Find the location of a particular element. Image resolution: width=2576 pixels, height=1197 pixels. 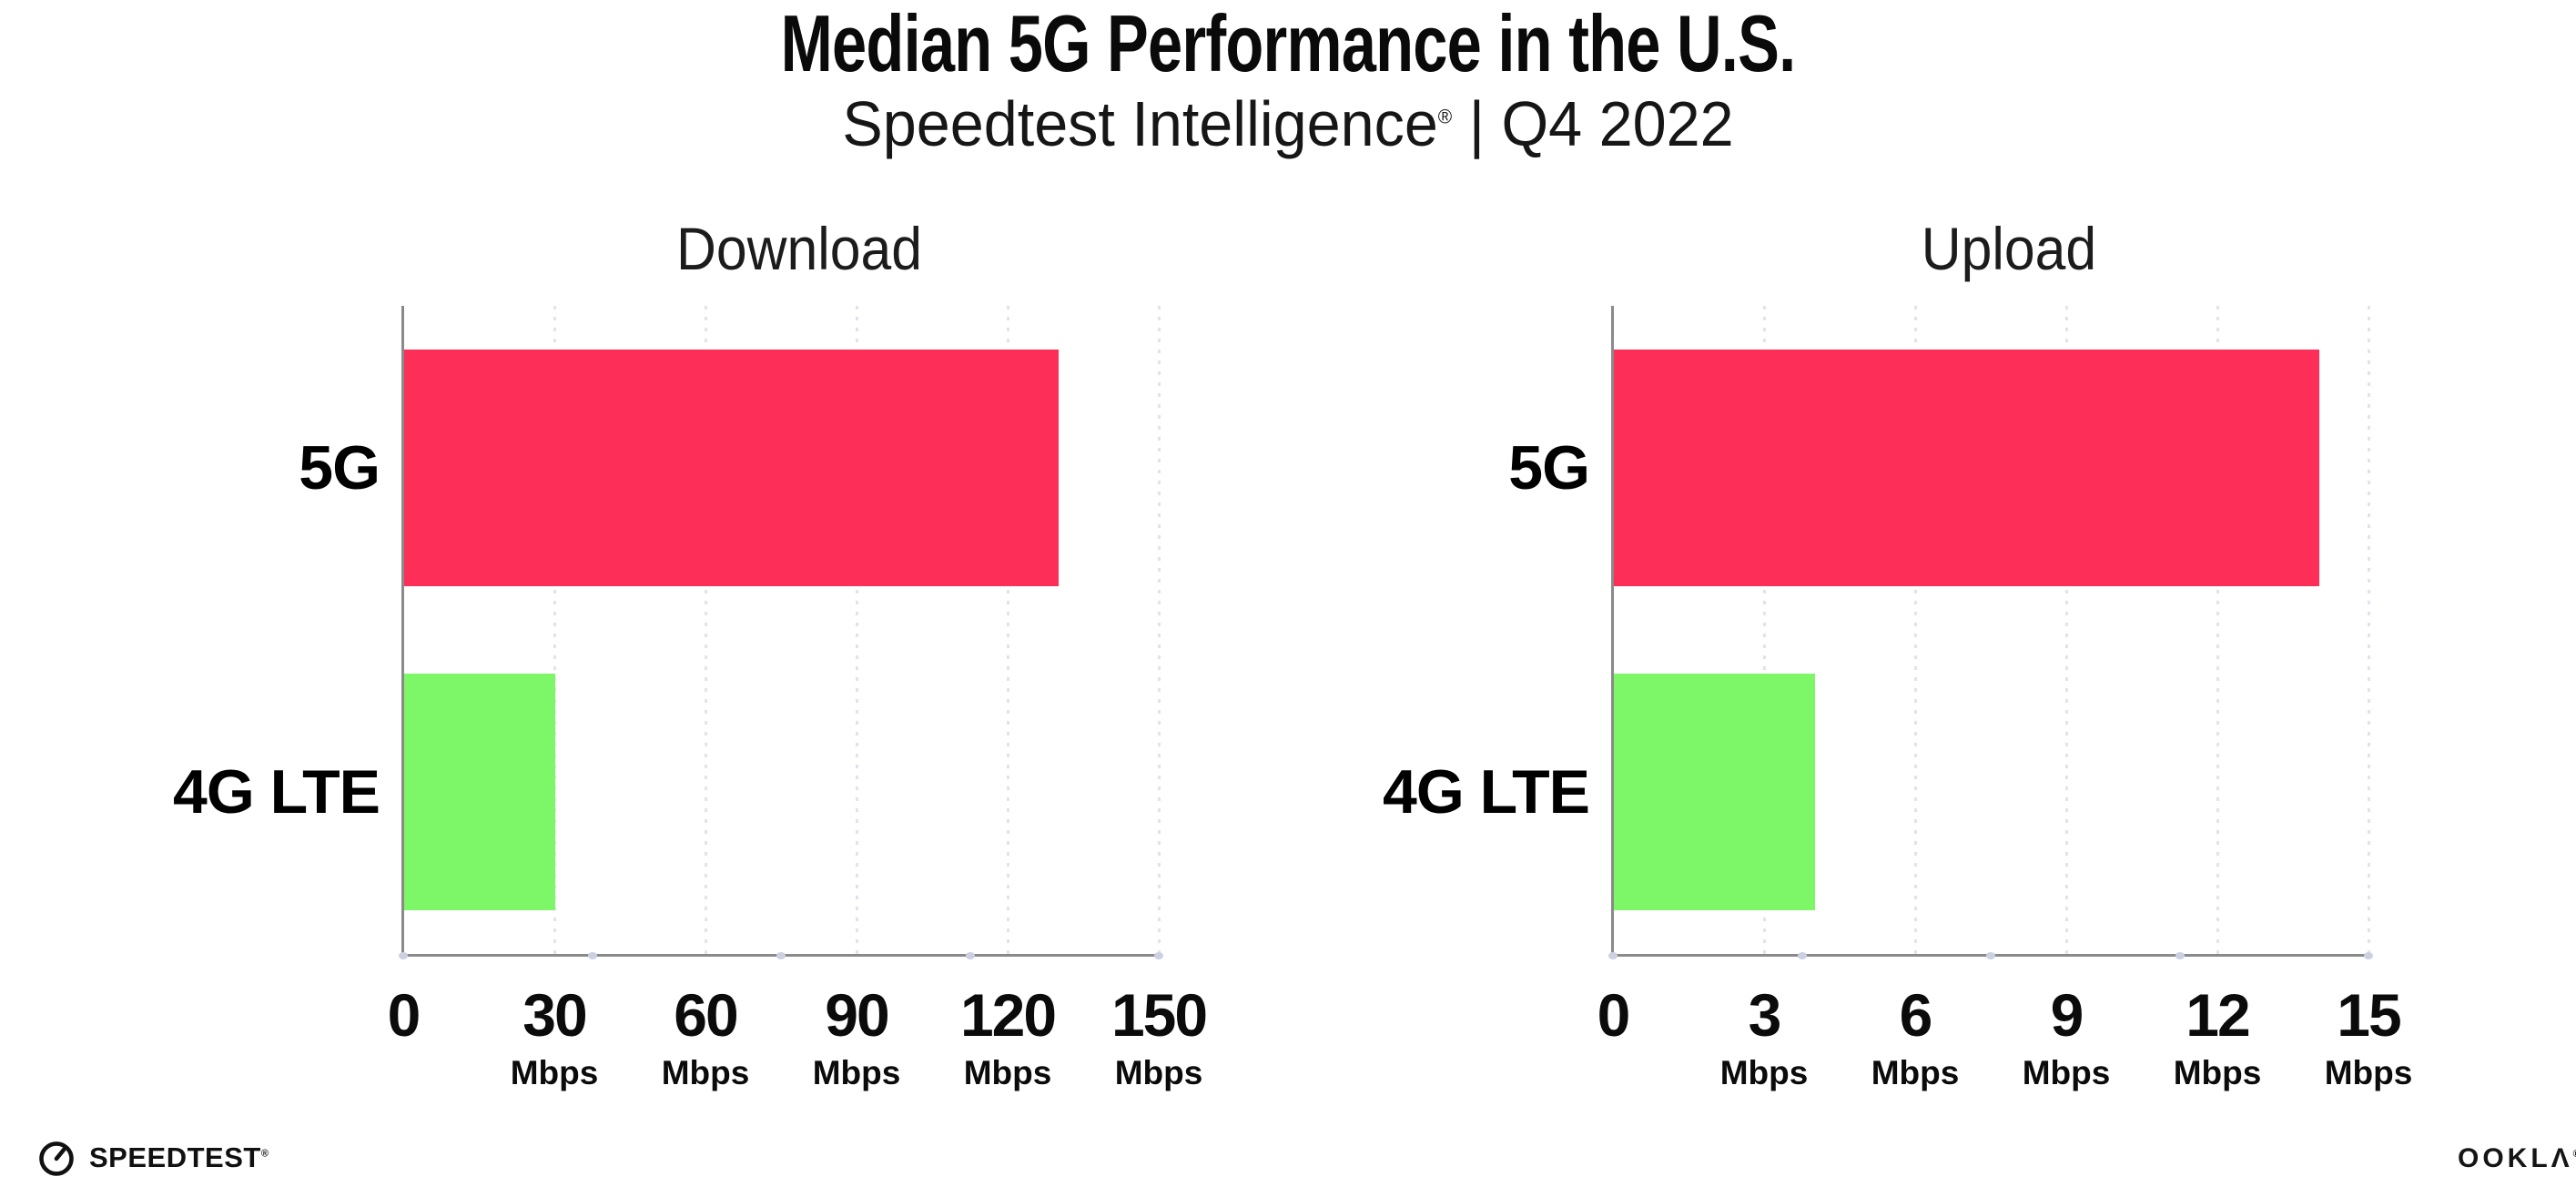

subtitle-period: | Q4 2022 is located at coordinates (1593, 124).